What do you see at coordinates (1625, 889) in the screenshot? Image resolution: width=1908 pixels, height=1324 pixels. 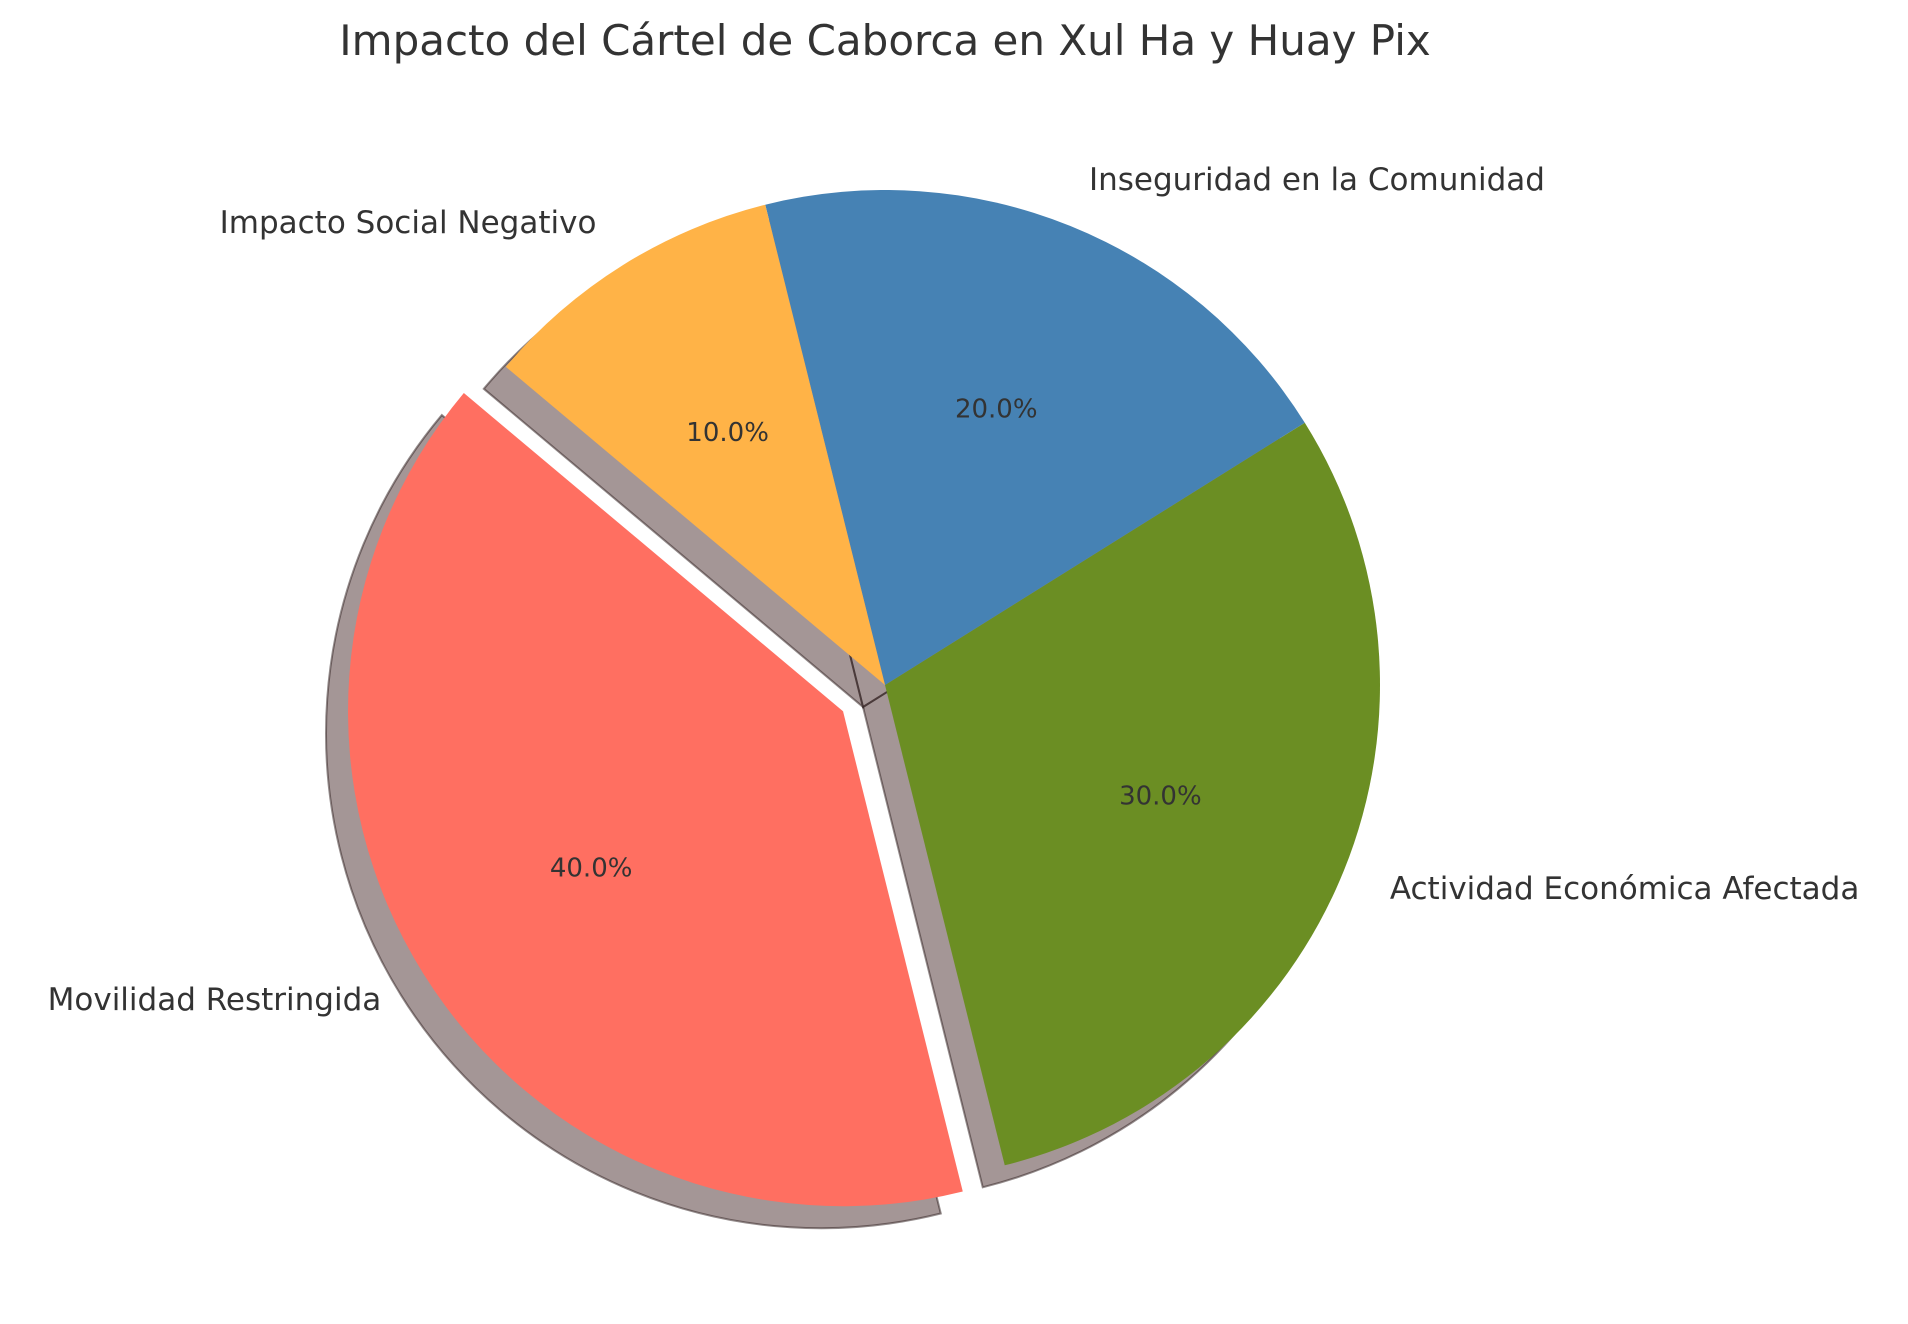 I see `slice-label-actividad-economica-afectada: Actividad Económica Afectada` at bounding box center [1625, 889].